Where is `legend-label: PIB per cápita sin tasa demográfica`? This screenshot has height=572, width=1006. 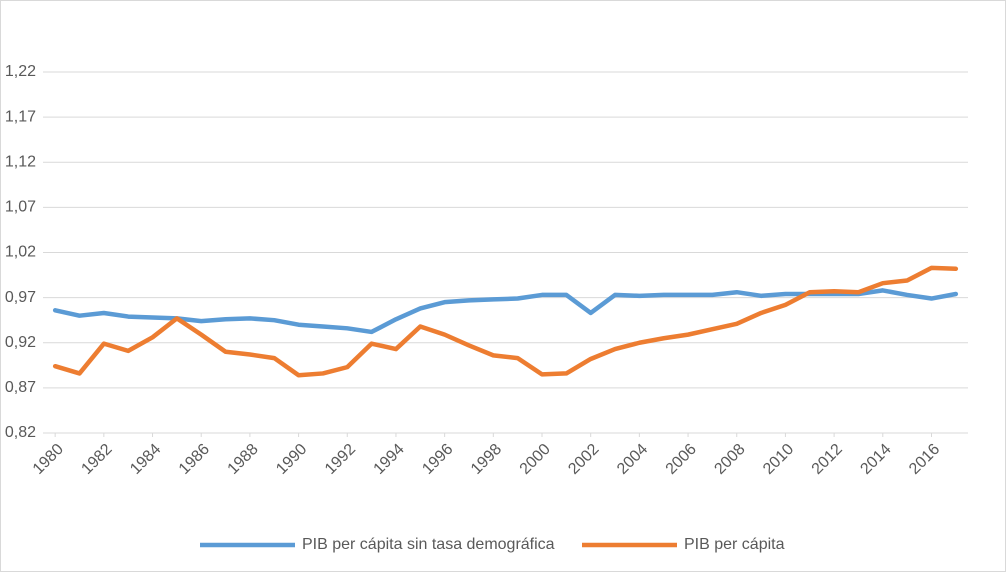 legend-label: PIB per cápita sin tasa demográfica is located at coordinates (428, 544).